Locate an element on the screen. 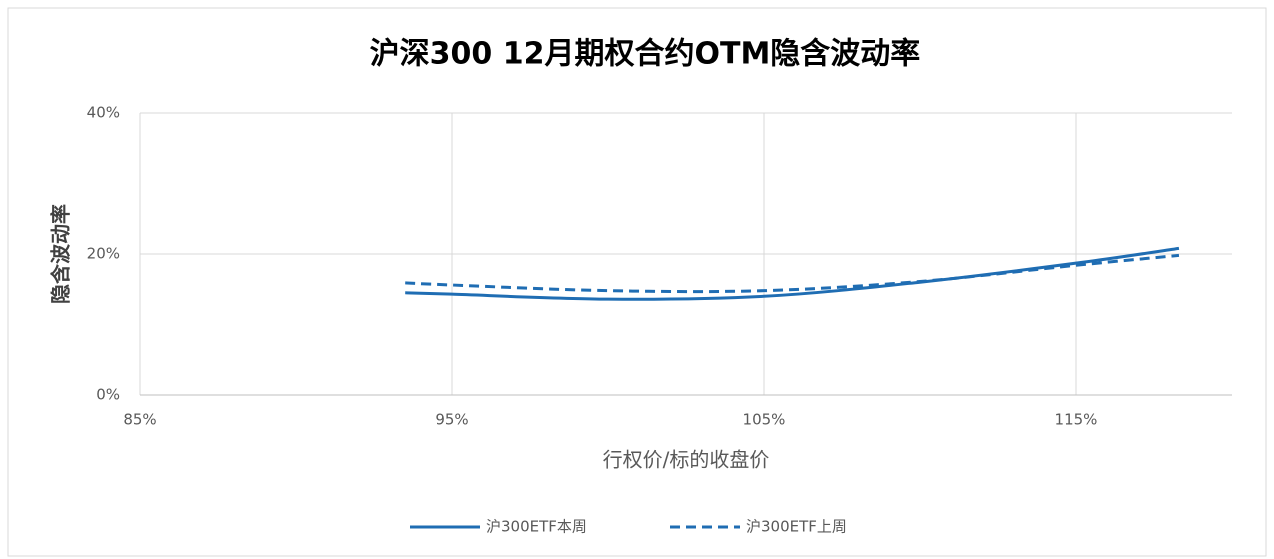 This screenshot has width=1274, height=559. x-tick-label: 95% is located at coordinates (451, 420).